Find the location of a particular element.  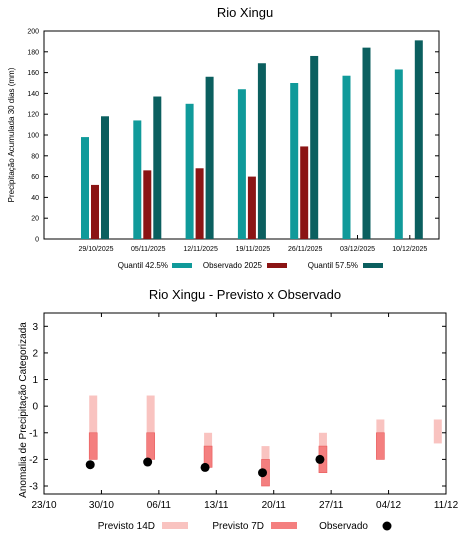

anomaly-chart-y-label: Anomalia de Precipitação Categorizada is located at coordinates (23, 410).